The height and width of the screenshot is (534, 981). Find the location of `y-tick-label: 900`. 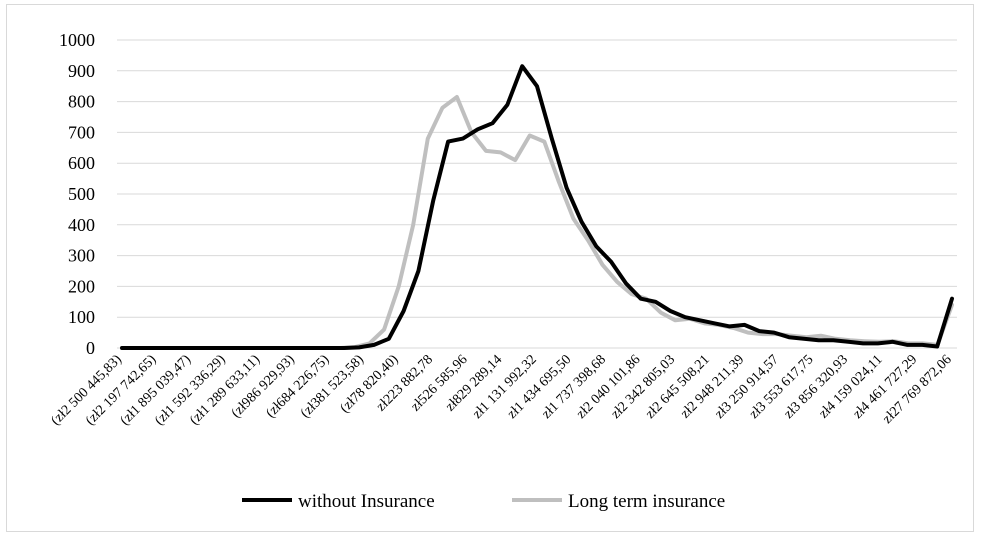

y-tick-label: 900 is located at coordinates (81, 71).